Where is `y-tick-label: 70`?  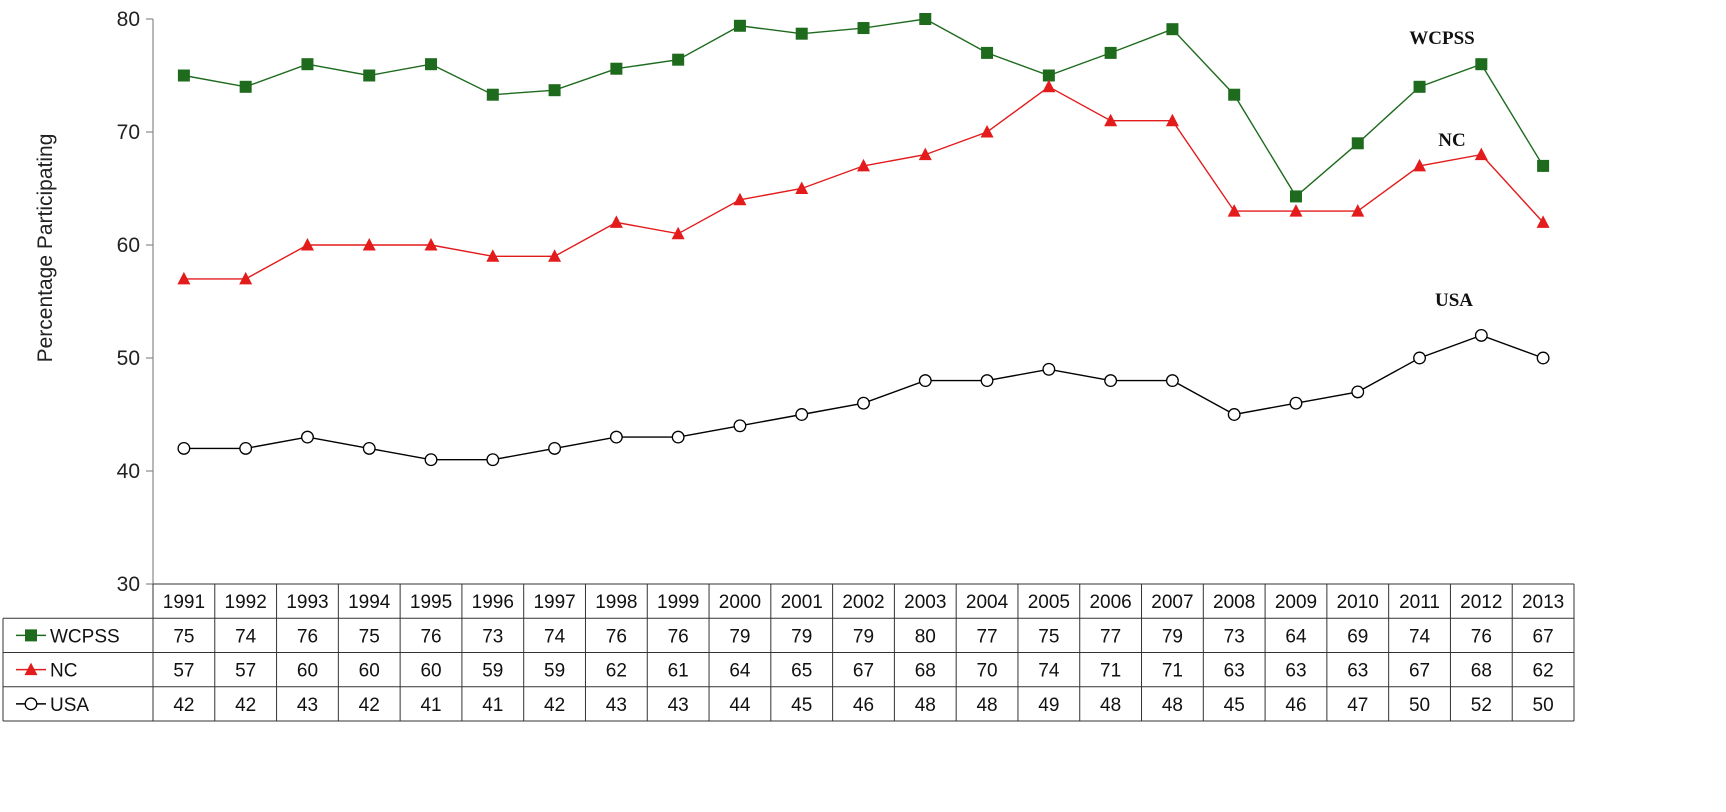 y-tick-label: 70 is located at coordinates (128, 132).